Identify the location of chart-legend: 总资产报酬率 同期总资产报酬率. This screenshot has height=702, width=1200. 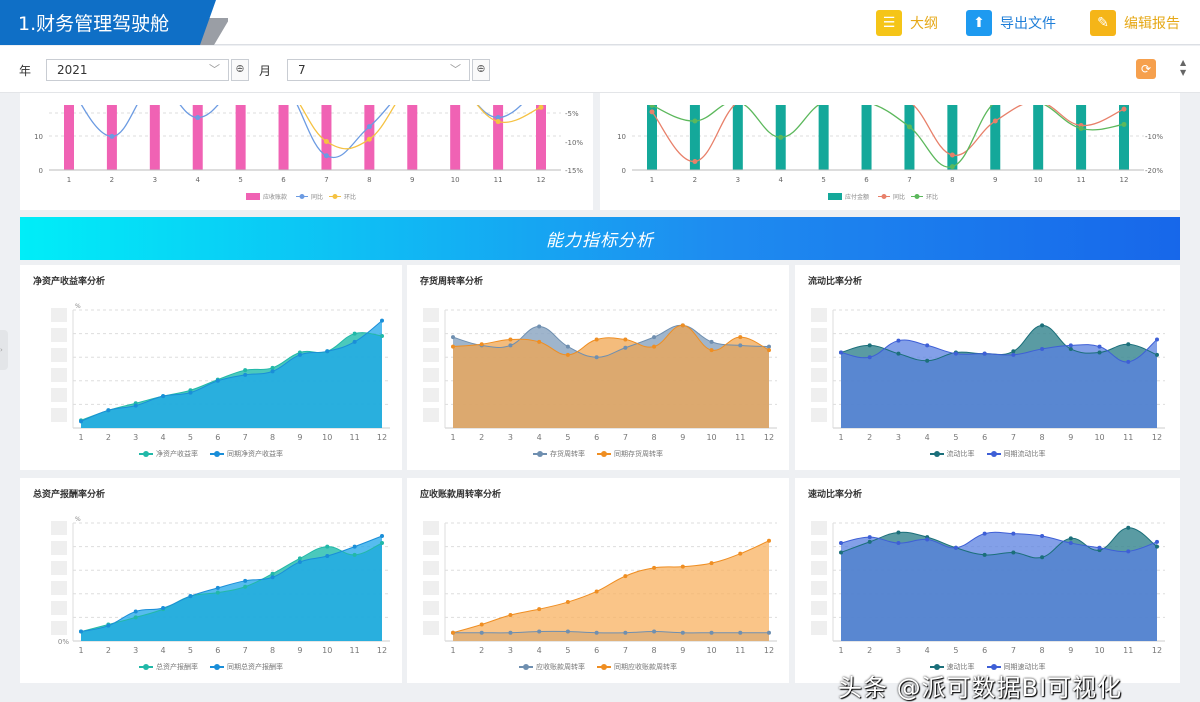
(211, 667).